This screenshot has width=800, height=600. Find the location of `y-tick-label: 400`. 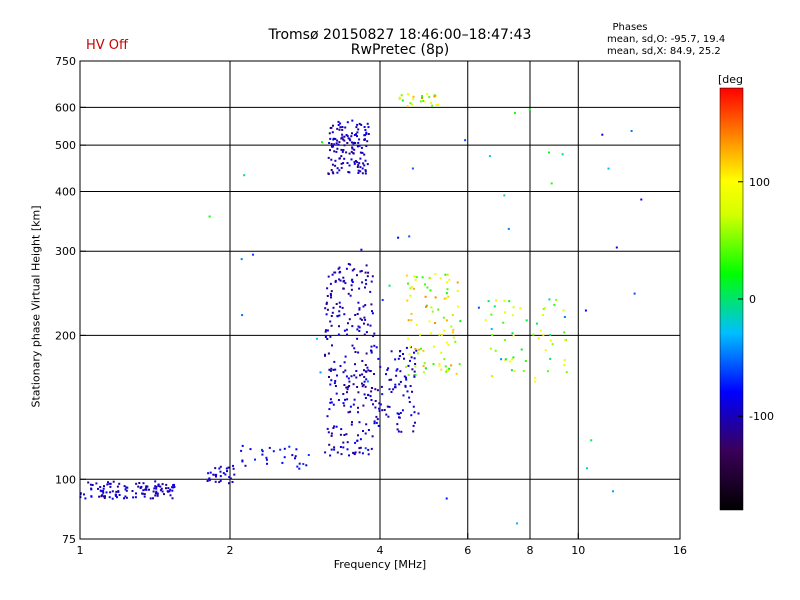

y-tick-label: 400 is located at coordinates (65, 191).